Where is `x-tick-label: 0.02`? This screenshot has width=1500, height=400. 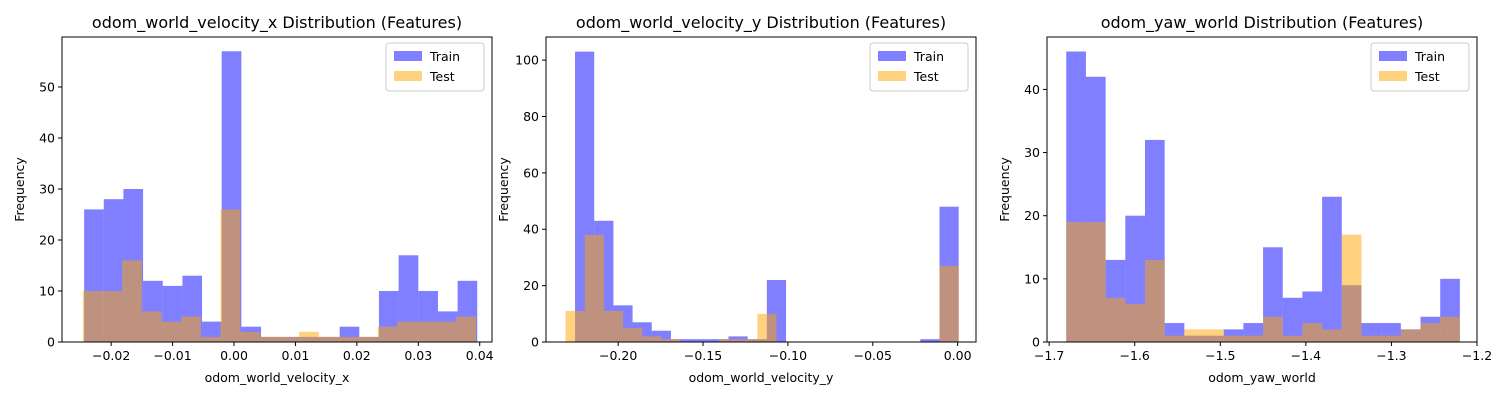
x-tick-label: 0.02 is located at coordinates (357, 355).